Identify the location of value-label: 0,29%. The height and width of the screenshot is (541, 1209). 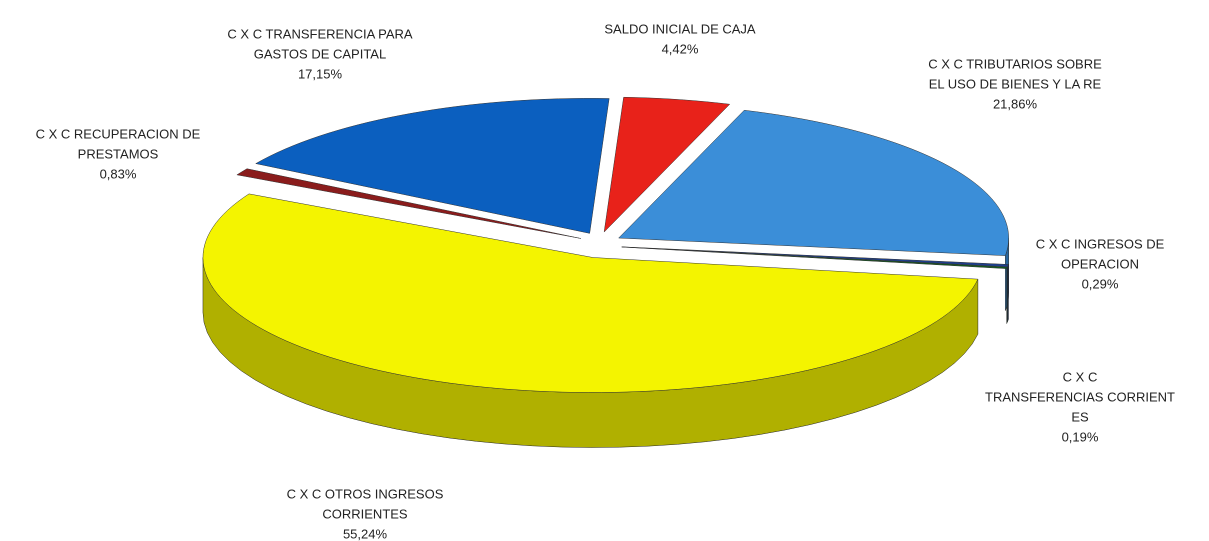
(1100, 283).